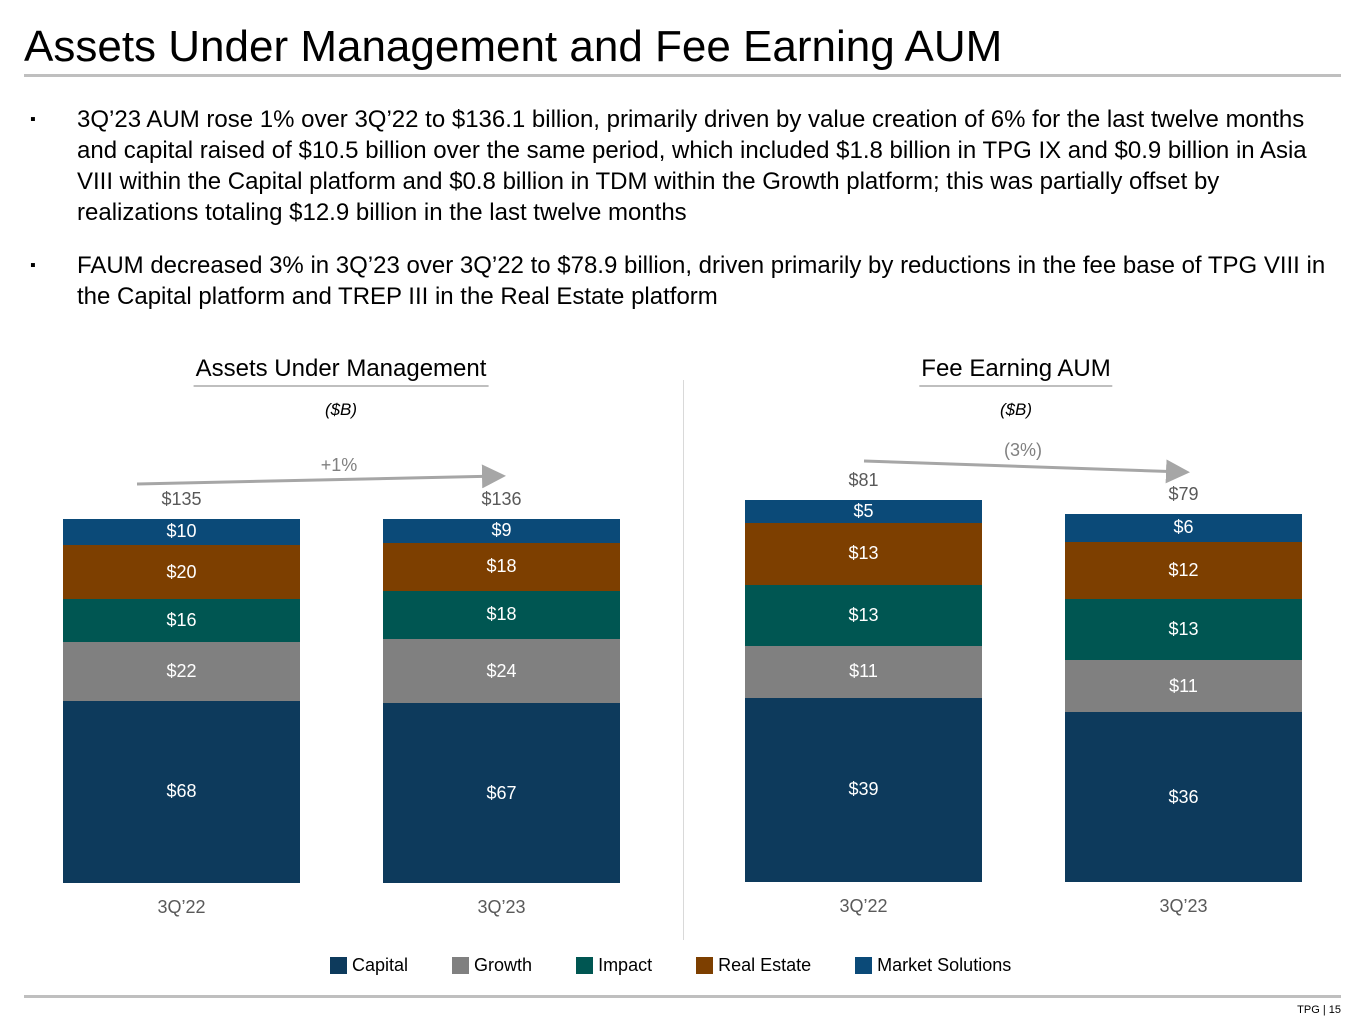 The height and width of the screenshot is (1024, 1365). Describe the element at coordinates (1183, 493) in the screenshot. I see `bar-total-label: $79` at that location.